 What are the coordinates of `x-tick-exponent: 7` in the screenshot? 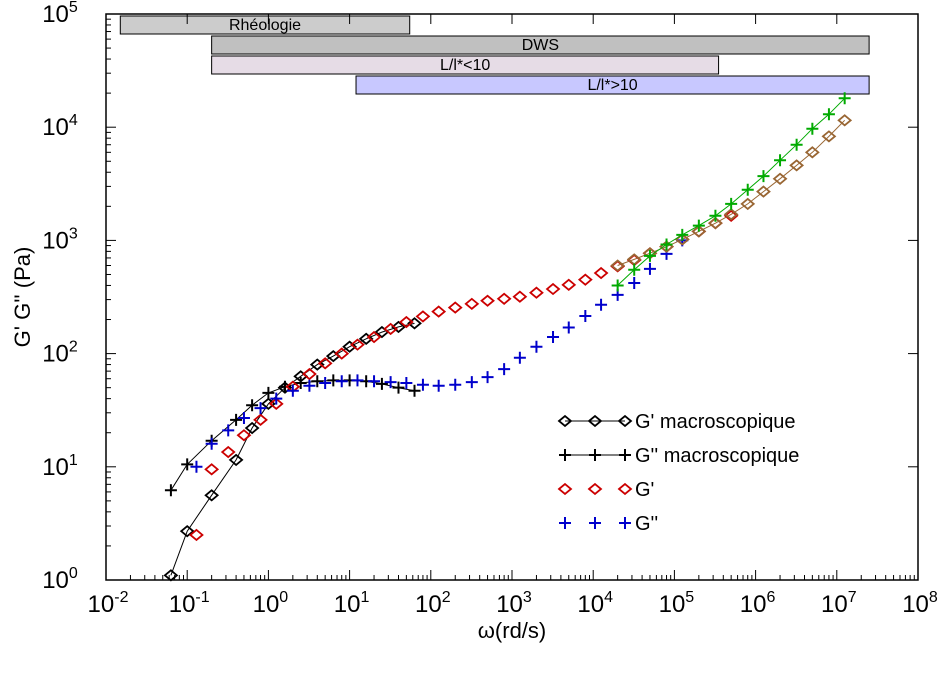 It's located at (852, 597).